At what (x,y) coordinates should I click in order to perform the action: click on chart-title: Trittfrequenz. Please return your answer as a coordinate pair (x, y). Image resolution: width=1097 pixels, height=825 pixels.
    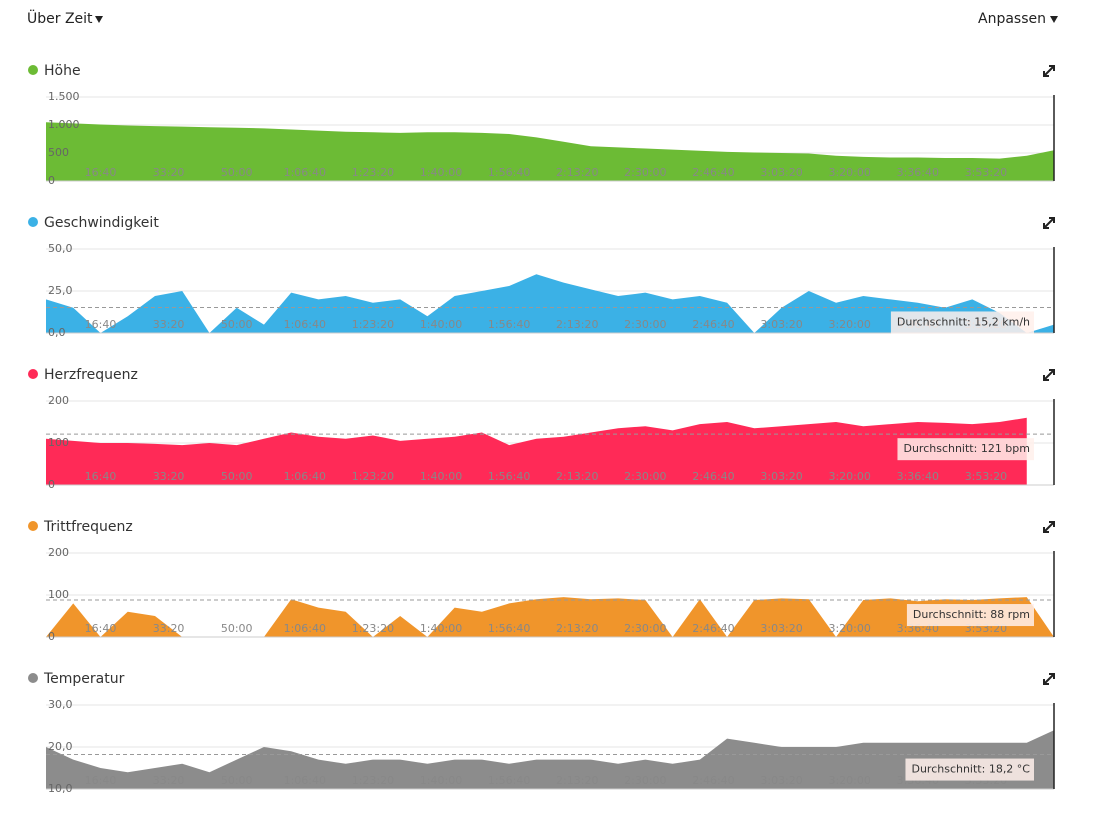
    Looking at the image, I should click on (88, 527).